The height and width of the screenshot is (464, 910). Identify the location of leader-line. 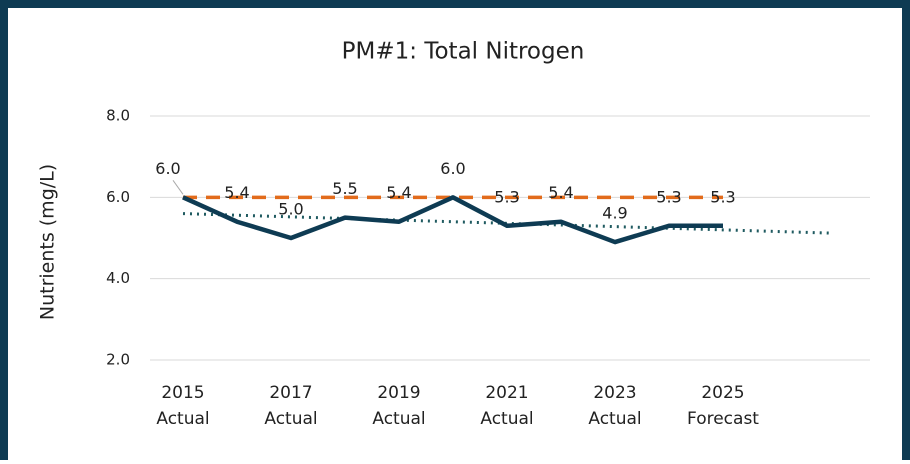
(178, 187).